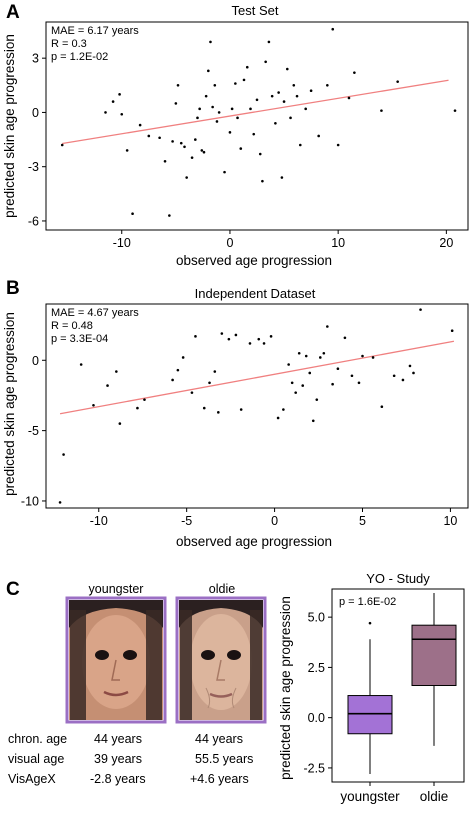  Describe the element at coordinates (255, 10) in the screenshot. I see `chart-title-a: Test Set` at that location.